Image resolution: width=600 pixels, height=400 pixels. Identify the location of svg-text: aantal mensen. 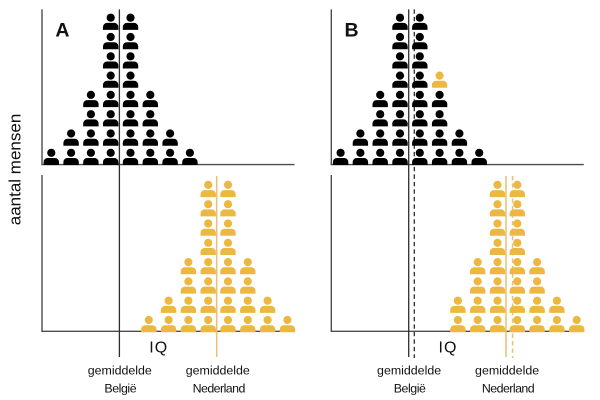
(14, 170).